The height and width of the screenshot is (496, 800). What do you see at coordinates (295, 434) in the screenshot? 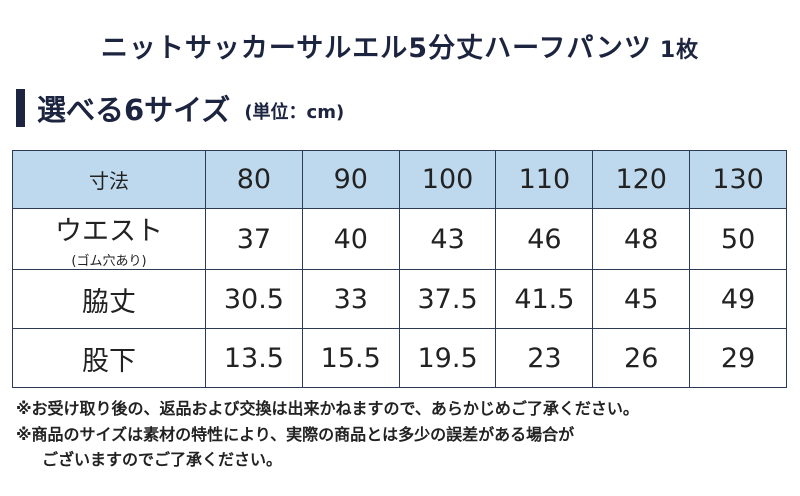
I see `note-size-variance: ※商品のサイズは素材の特性により、実際の商品とは多少の誤差がある場合が` at bounding box center [295, 434].